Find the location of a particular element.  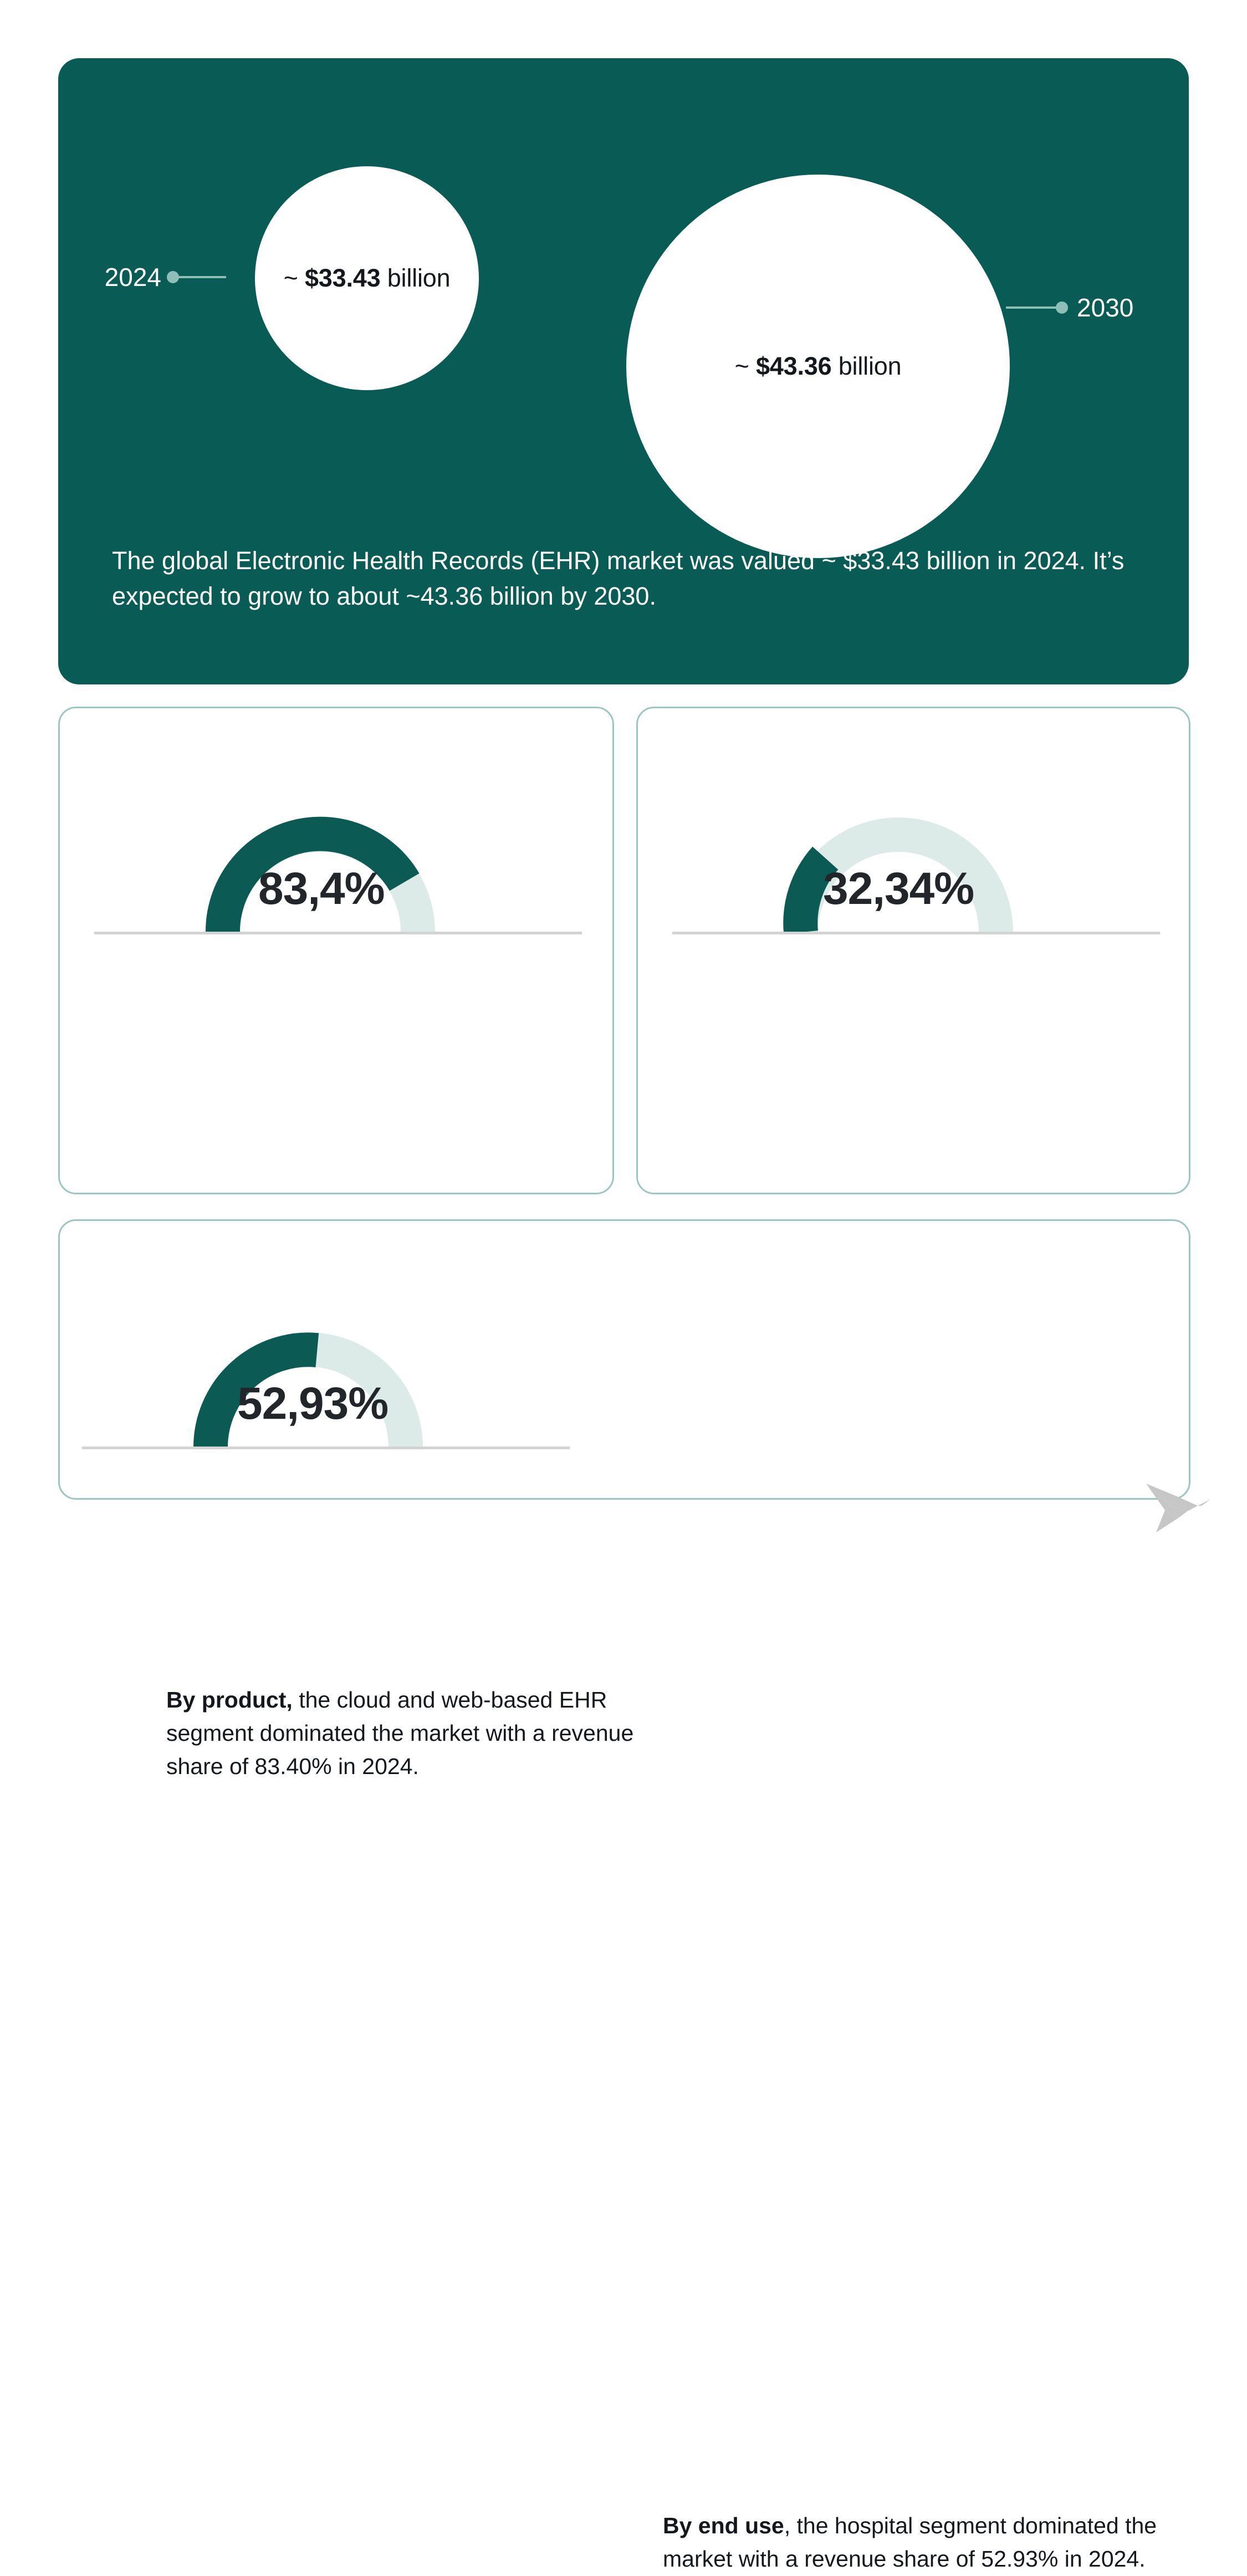

gauge-by-end-use: 52,93% is located at coordinates (326, 1363).